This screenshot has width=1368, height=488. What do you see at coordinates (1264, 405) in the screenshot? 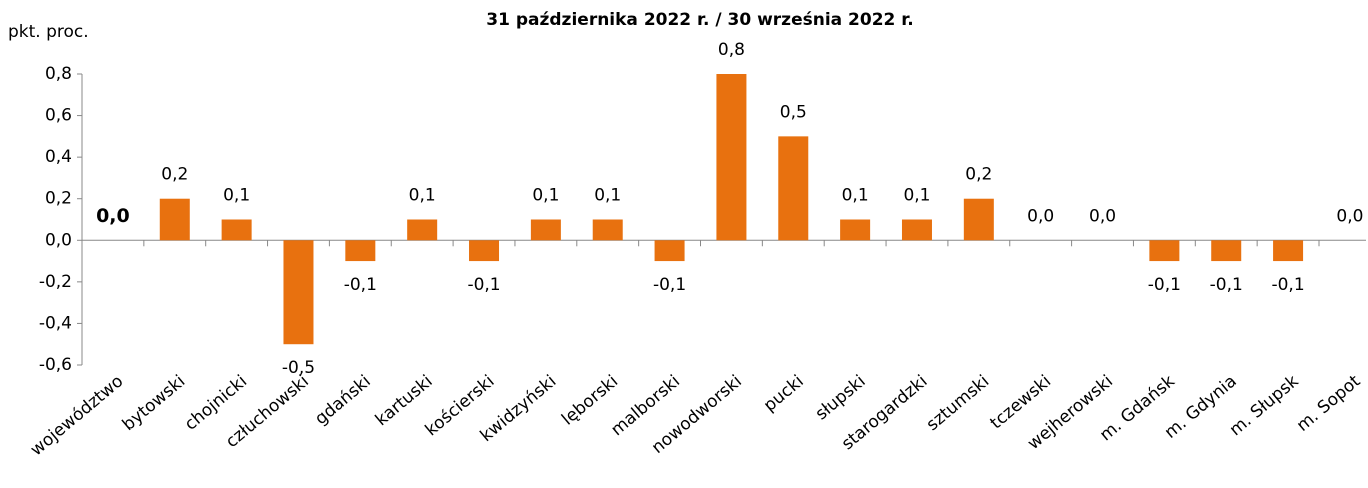
I see `x-tick-label: m. Słupsk` at bounding box center [1264, 405].